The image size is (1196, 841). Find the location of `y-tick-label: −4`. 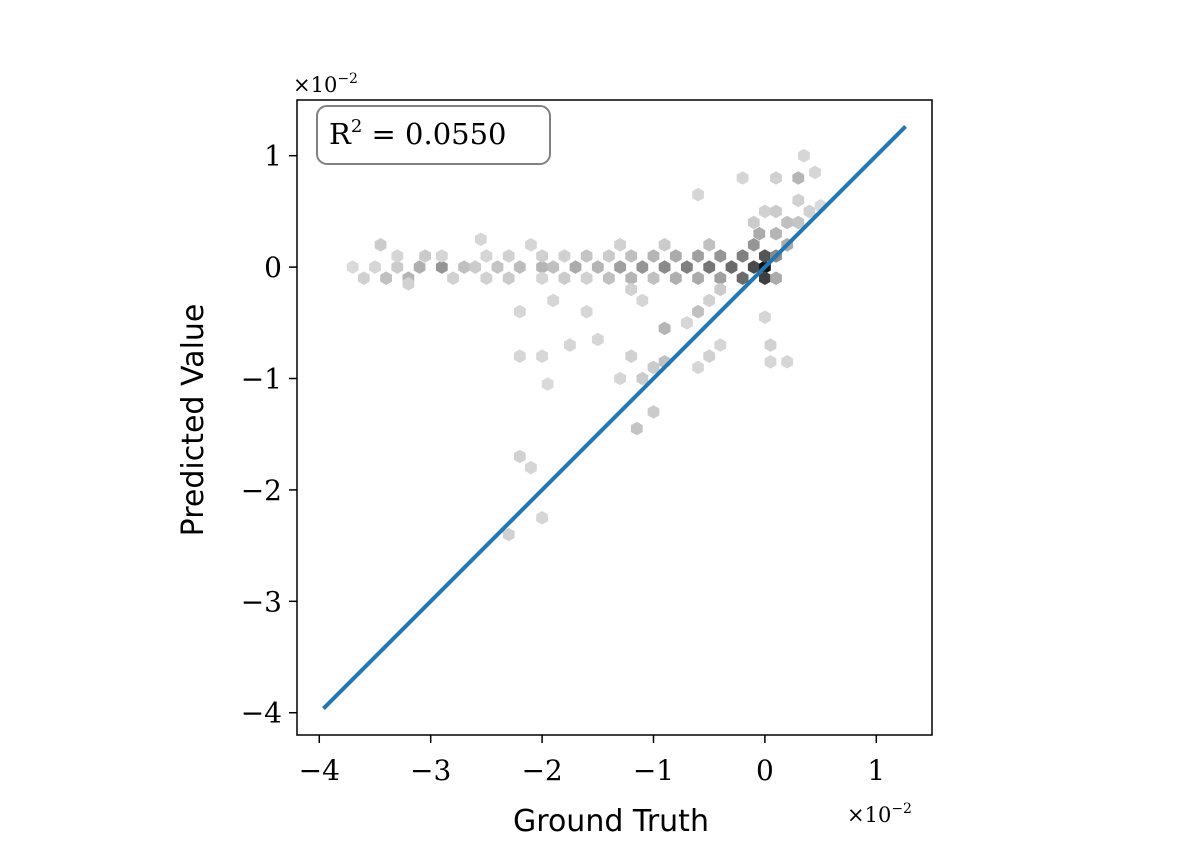

y-tick-label: −4 is located at coordinates (261, 713).